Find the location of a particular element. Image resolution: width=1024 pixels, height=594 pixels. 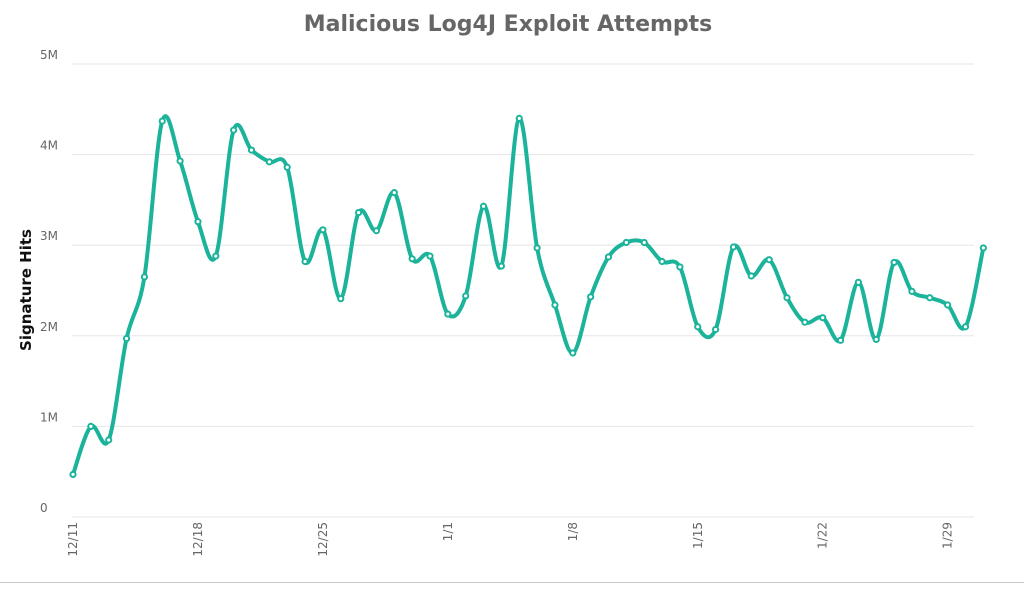

x-axis: 12/11 12/18 12/25 1/1 1/8 1/15 1/22 1/29 is located at coordinates (510, 539).